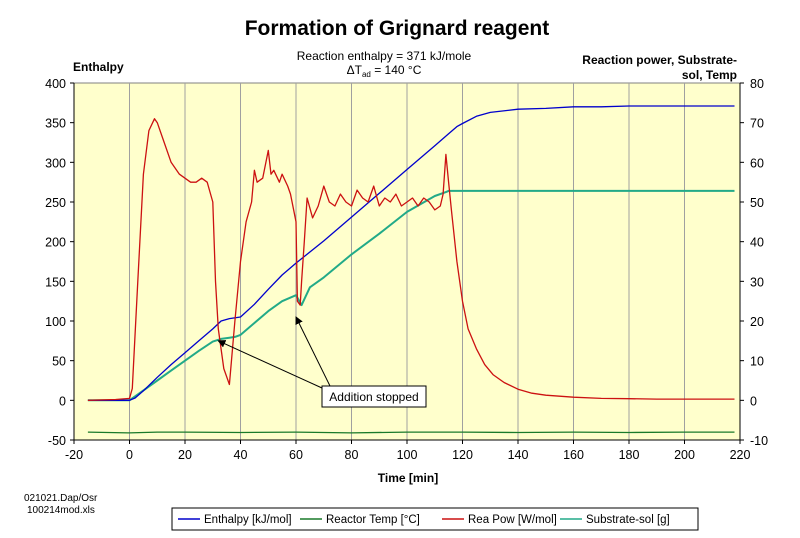 This screenshot has height=538, width=800. Describe the element at coordinates (74, 455) in the screenshot. I see `x-tick-label: -20` at that location.